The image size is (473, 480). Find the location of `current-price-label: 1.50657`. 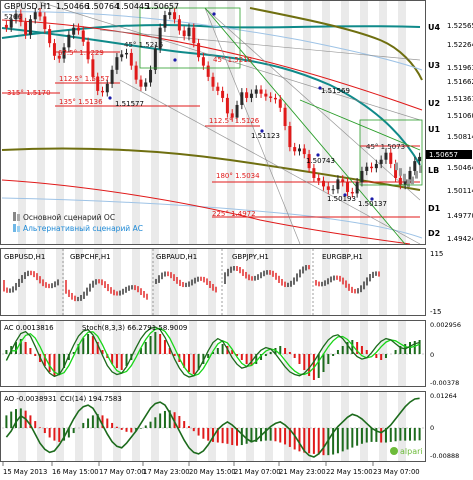

current-price-label: 1.50657 is located at coordinates (443, 155).